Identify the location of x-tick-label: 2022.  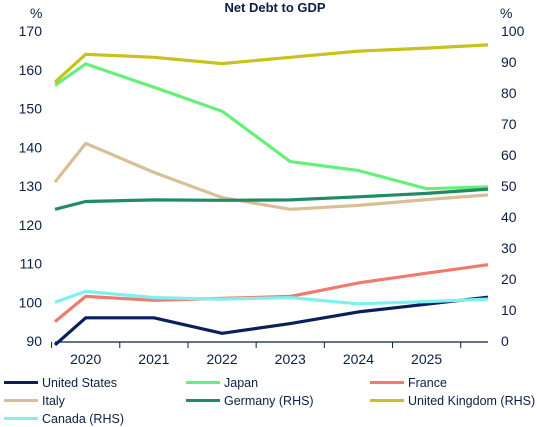
(221, 359).